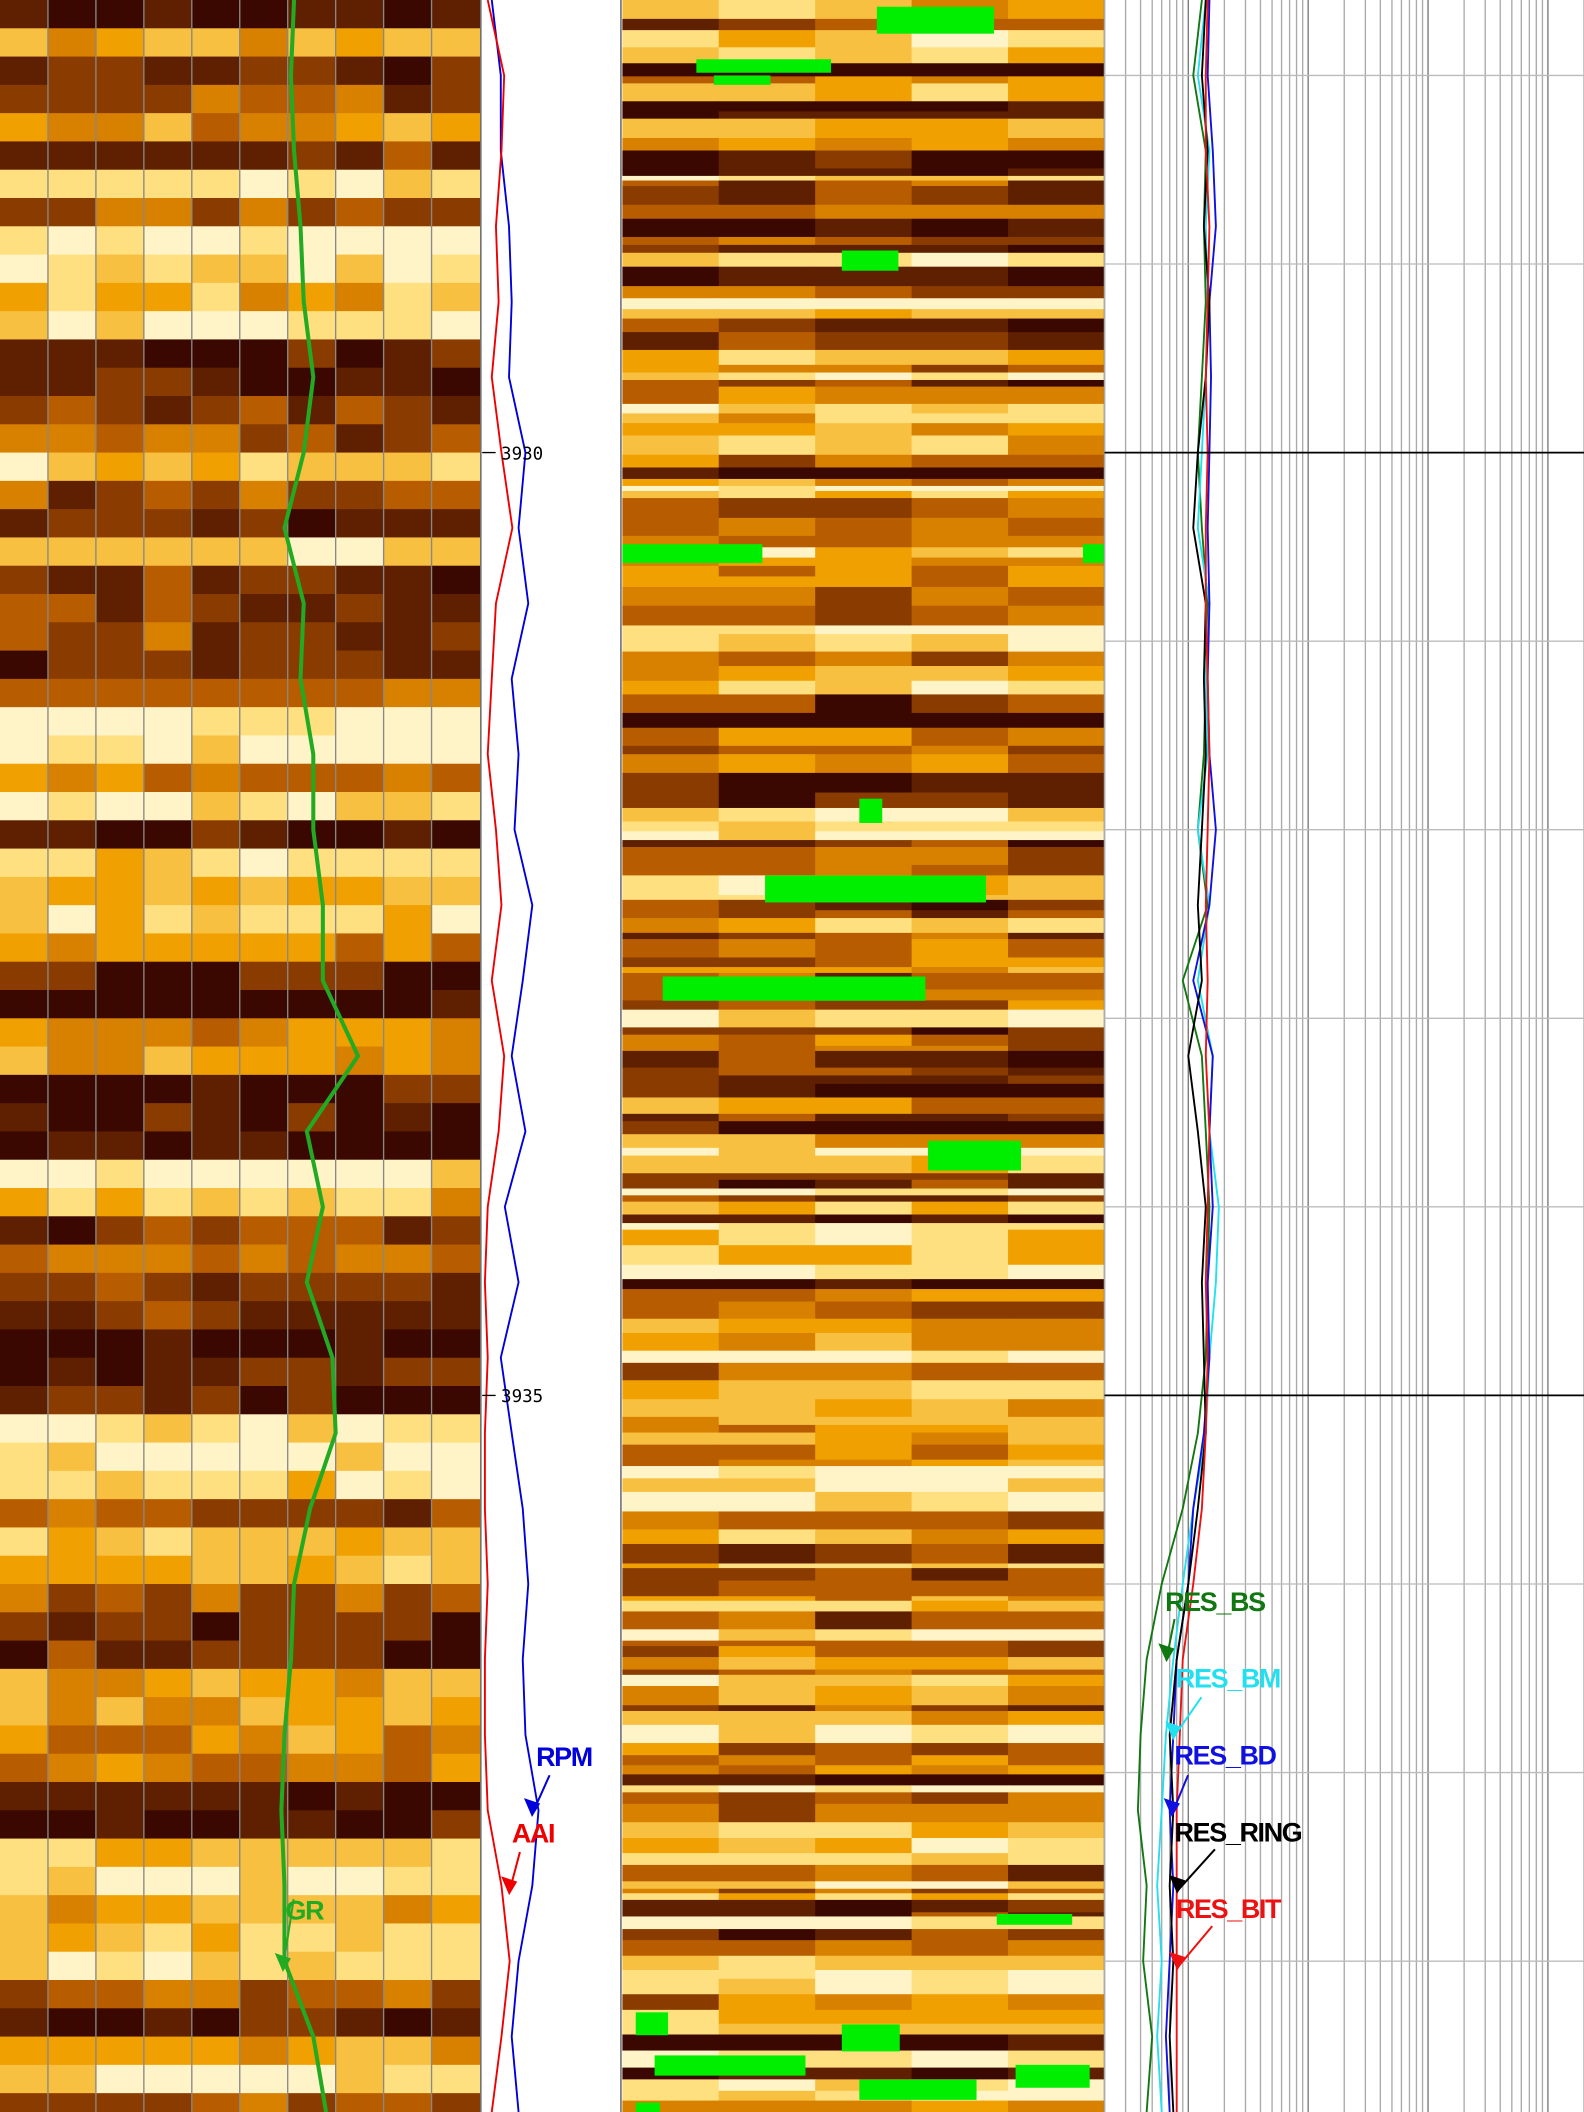 The image size is (1584, 2112). I want to click on curve, so click(498, 1056).